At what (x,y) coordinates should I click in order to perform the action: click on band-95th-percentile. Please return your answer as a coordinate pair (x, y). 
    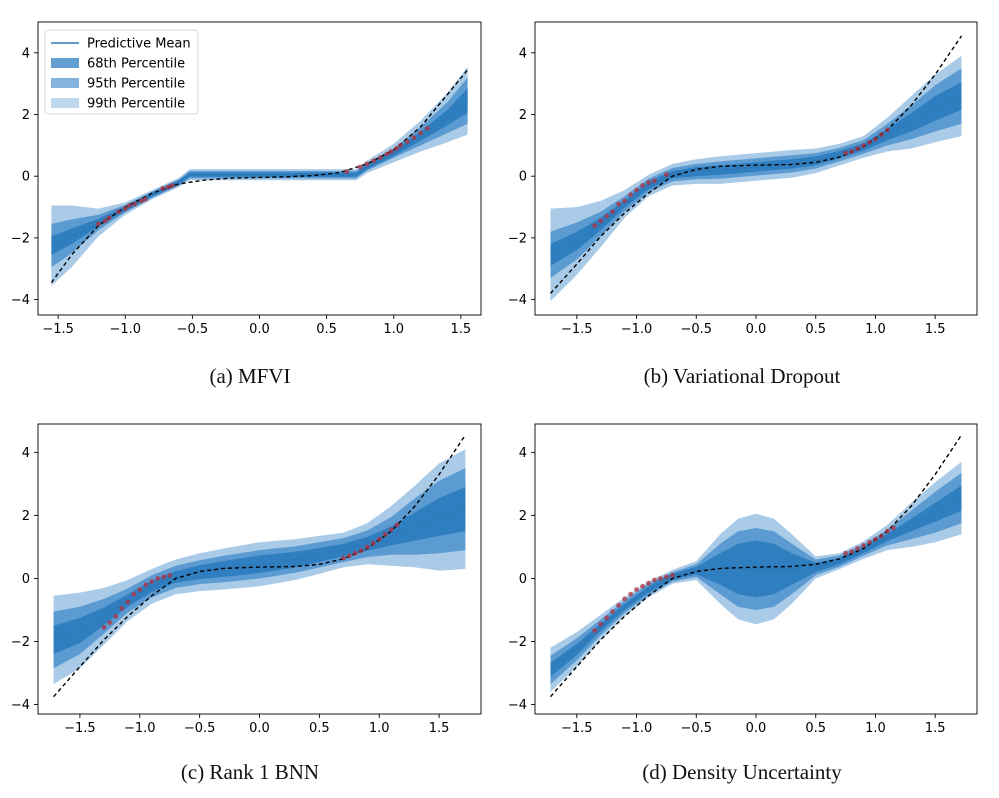
    Looking at the image, I should click on (756, 173).